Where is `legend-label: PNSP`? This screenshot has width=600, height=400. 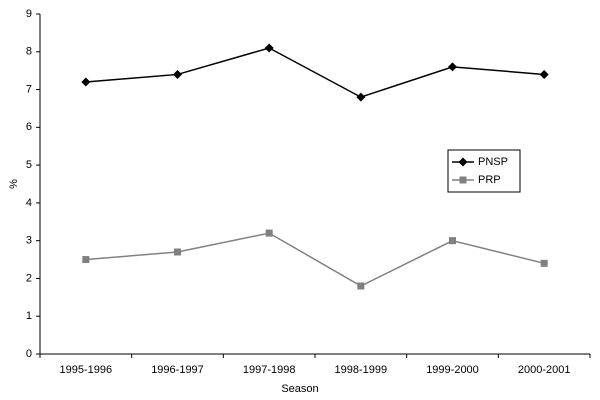
legend-label: PNSP is located at coordinates (493, 162).